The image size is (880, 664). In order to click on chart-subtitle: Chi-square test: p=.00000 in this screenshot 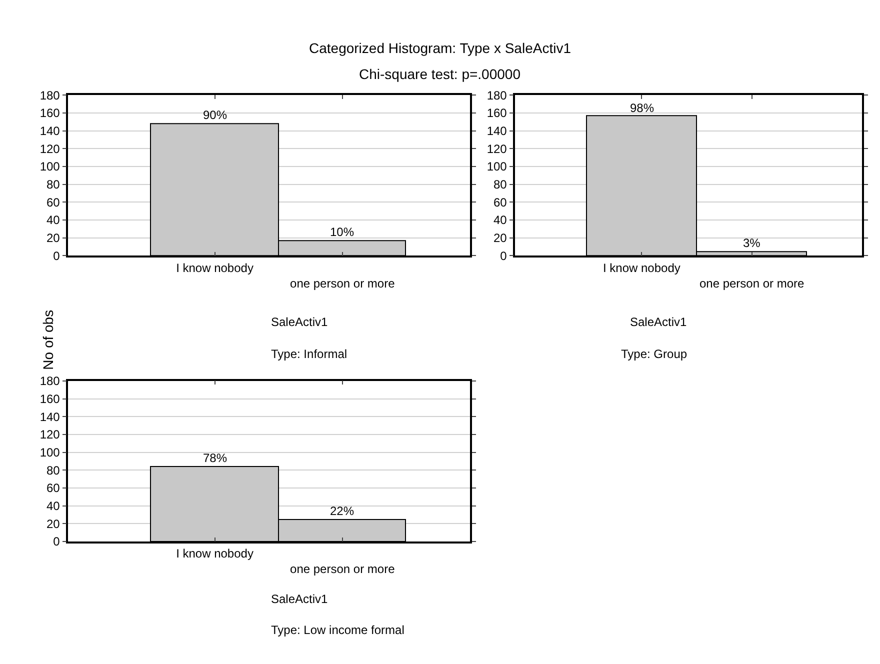, I will do `click(440, 74)`.